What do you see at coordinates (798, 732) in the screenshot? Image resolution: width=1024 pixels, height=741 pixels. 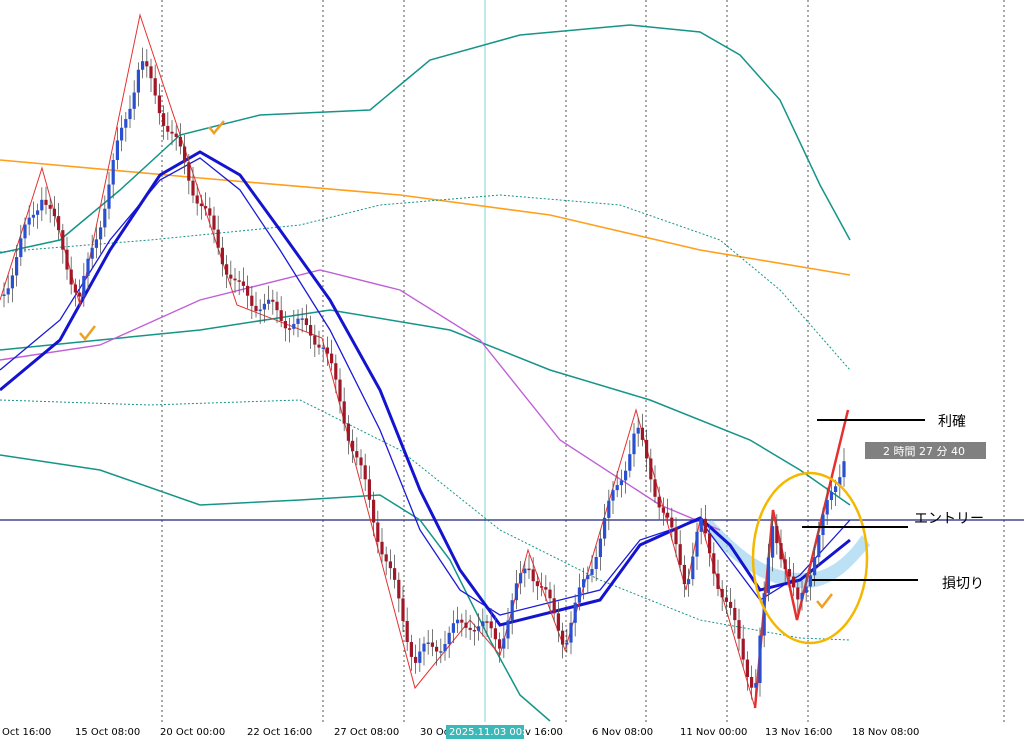 I see `x-tick-label: 13 Nov 16:00` at bounding box center [798, 732].